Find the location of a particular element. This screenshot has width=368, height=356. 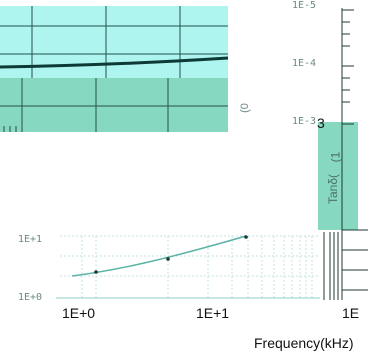

x-tick-1e1: 1E+1 is located at coordinates (213, 313).